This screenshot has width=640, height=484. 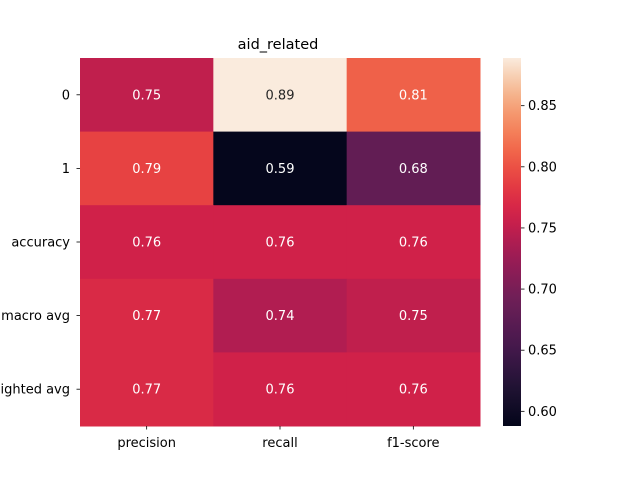 What do you see at coordinates (413, 443) in the screenshot?
I see `x-tick-label: f1-score` at bounding box center [413, 443].